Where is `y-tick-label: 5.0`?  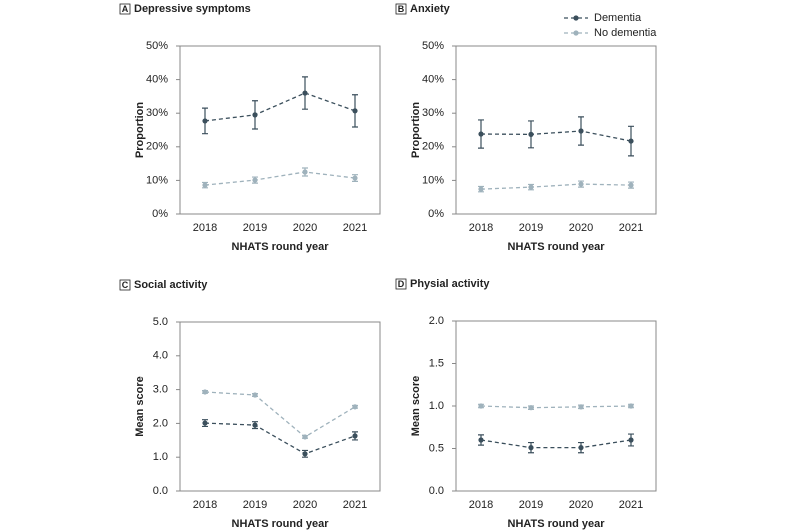 y-tick-label: 5.0 is located at coordinates (160, 322).